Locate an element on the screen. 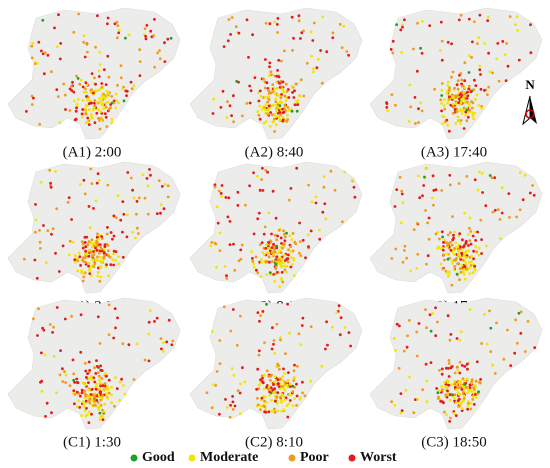 This screenshot has width=550, height=468. map-panel: (A3) 17:40 is located at coordinates (456, 83).